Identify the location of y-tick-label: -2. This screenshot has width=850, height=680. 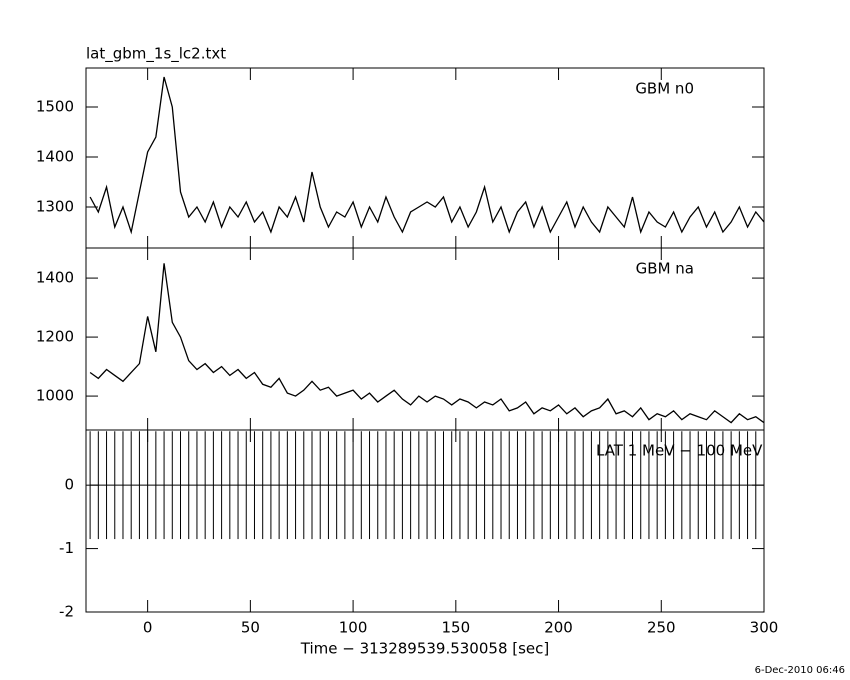
(66, 612).